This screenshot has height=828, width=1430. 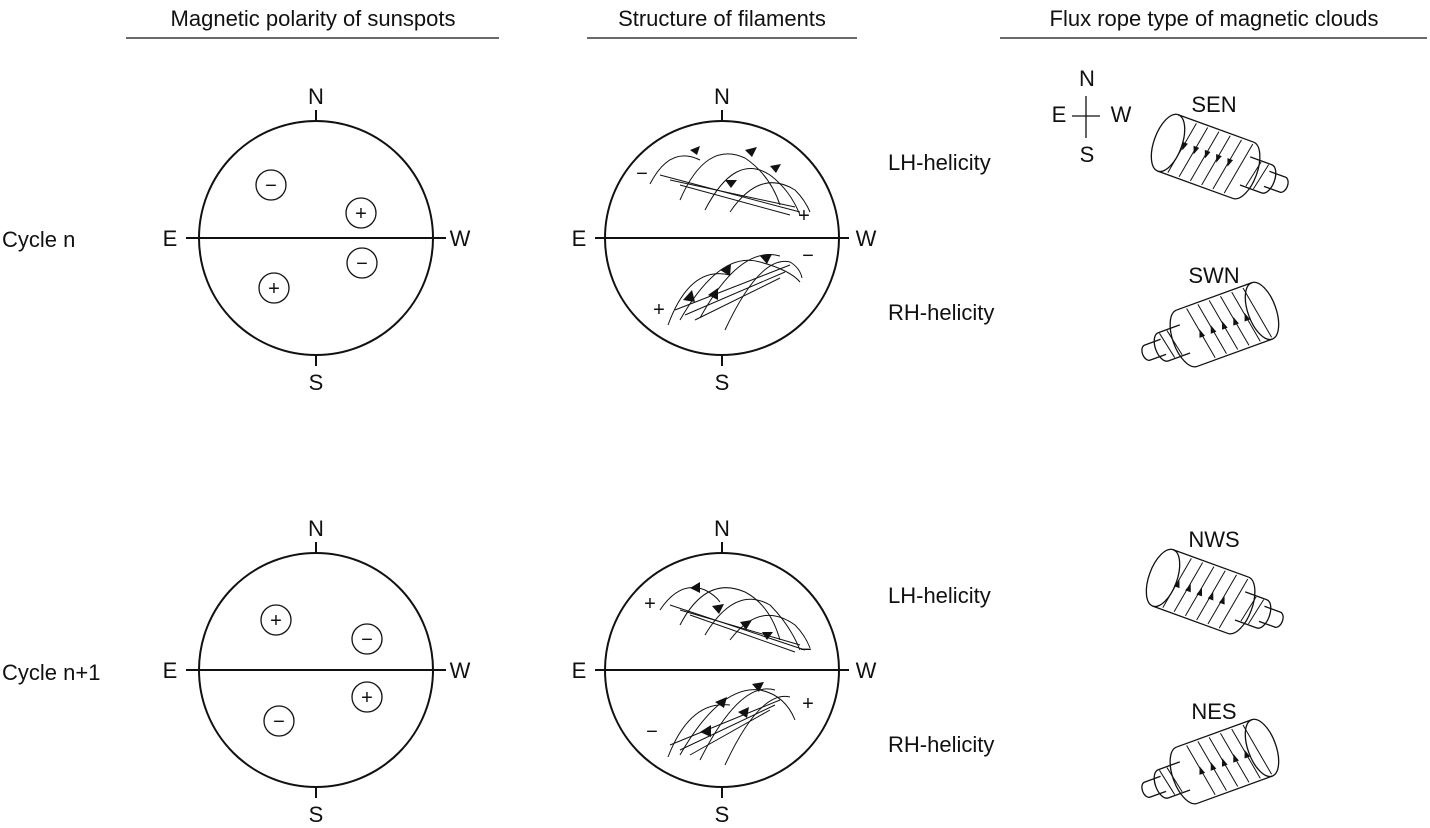 What do you see at coordinates (1092, 116) in the screenshot?
I see `legend-compass: N E W S` at bounding box center [1092, 116].